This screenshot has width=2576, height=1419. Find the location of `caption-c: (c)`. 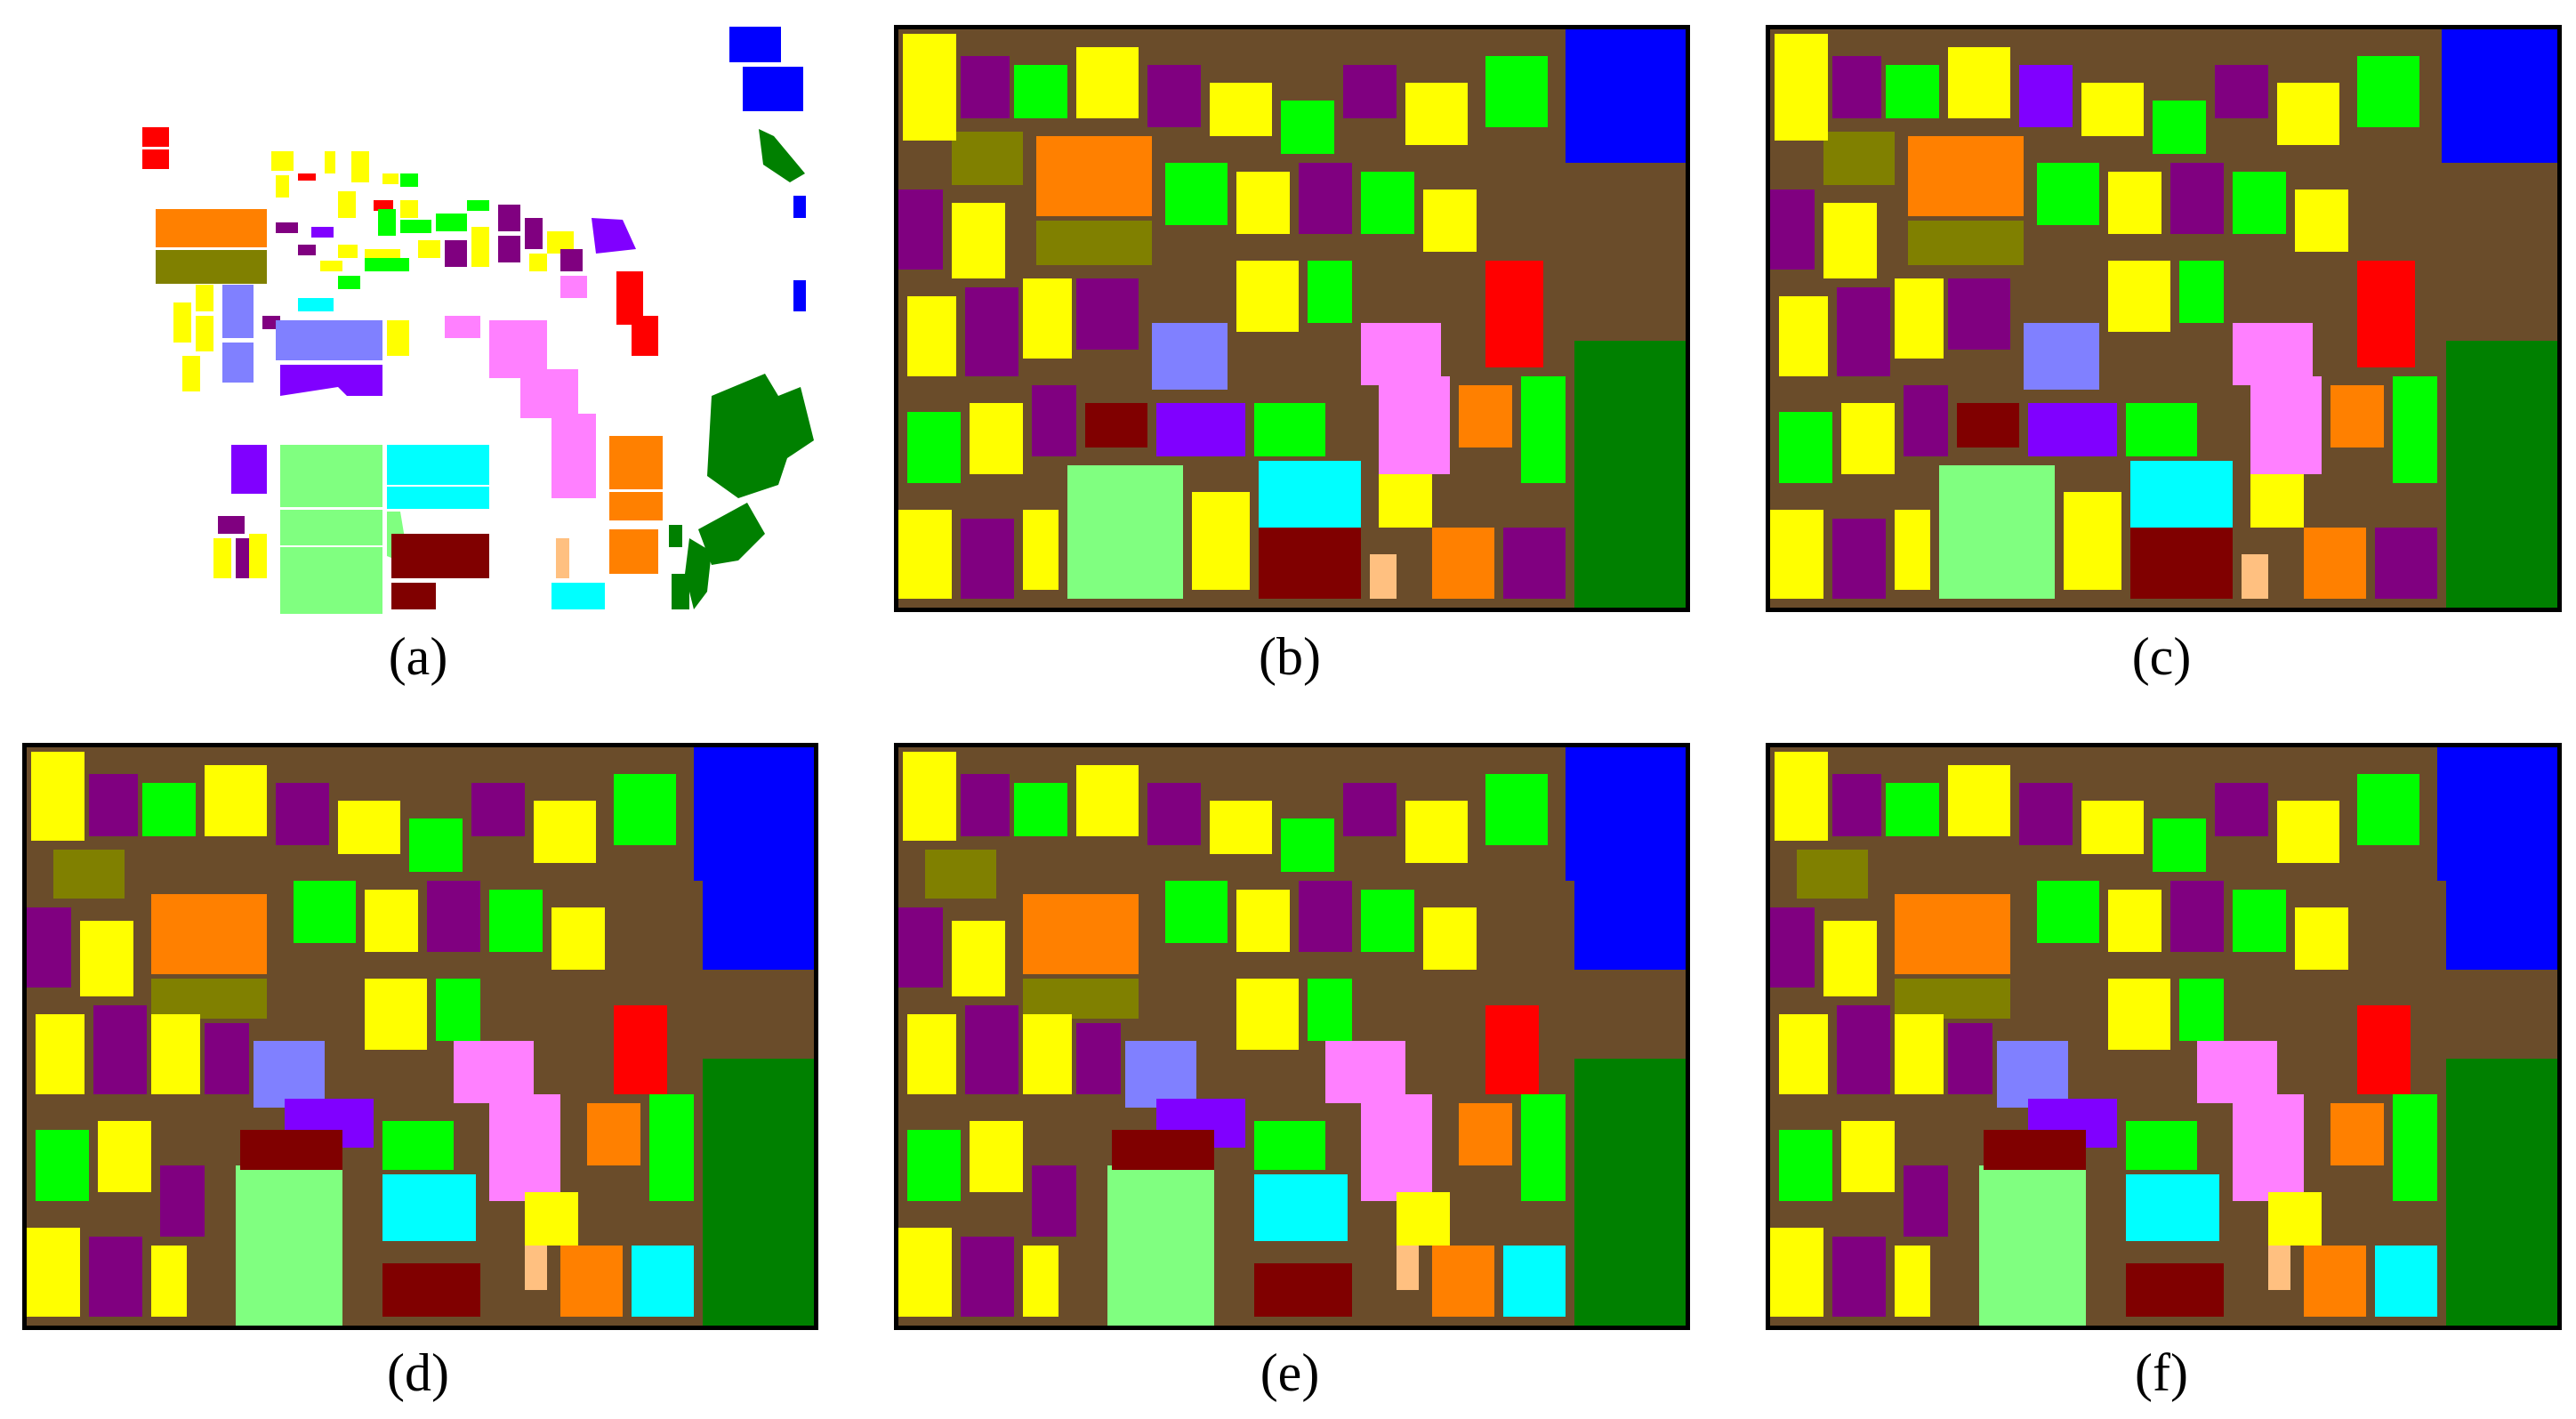

caption-c: (c) is located at coordinates (2161, 656).